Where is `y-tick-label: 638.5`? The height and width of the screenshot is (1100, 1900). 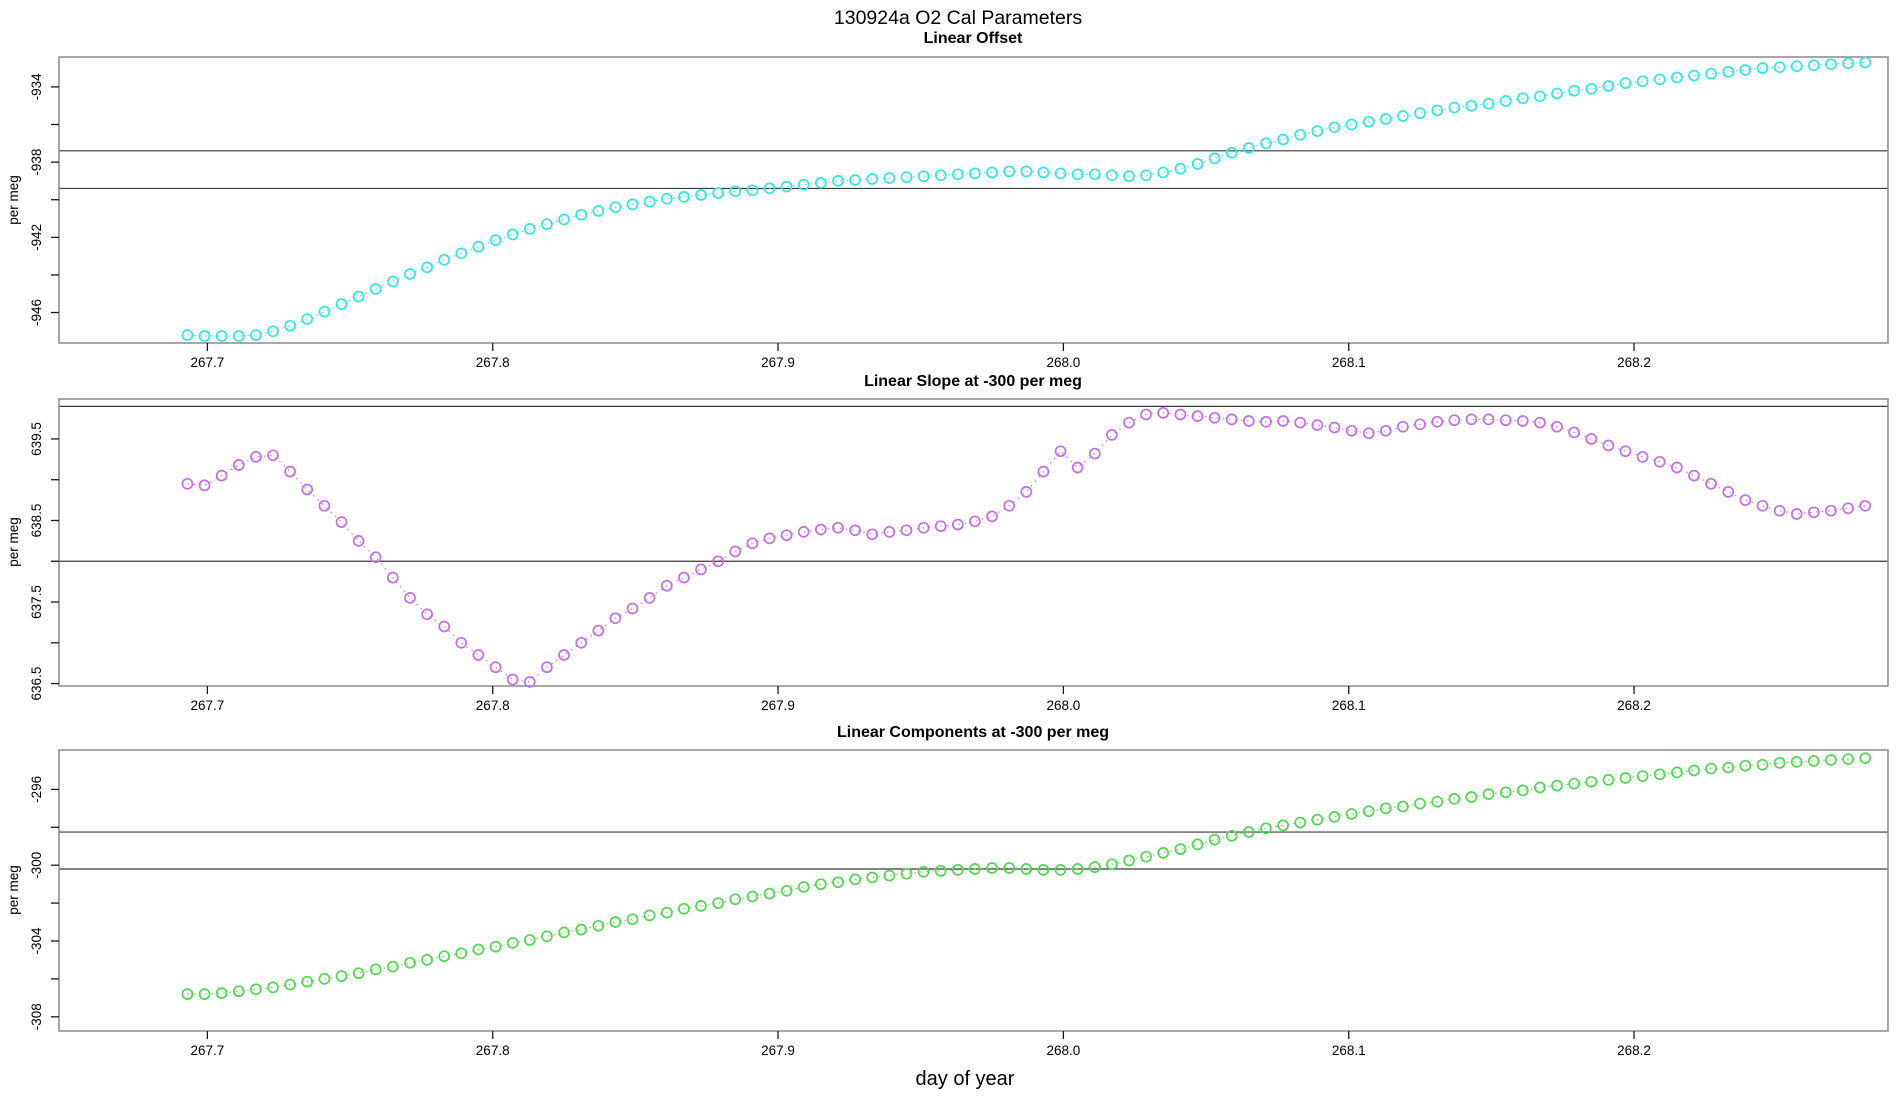 y-tick-label: 638.5 is located at coordinates (36, 521).